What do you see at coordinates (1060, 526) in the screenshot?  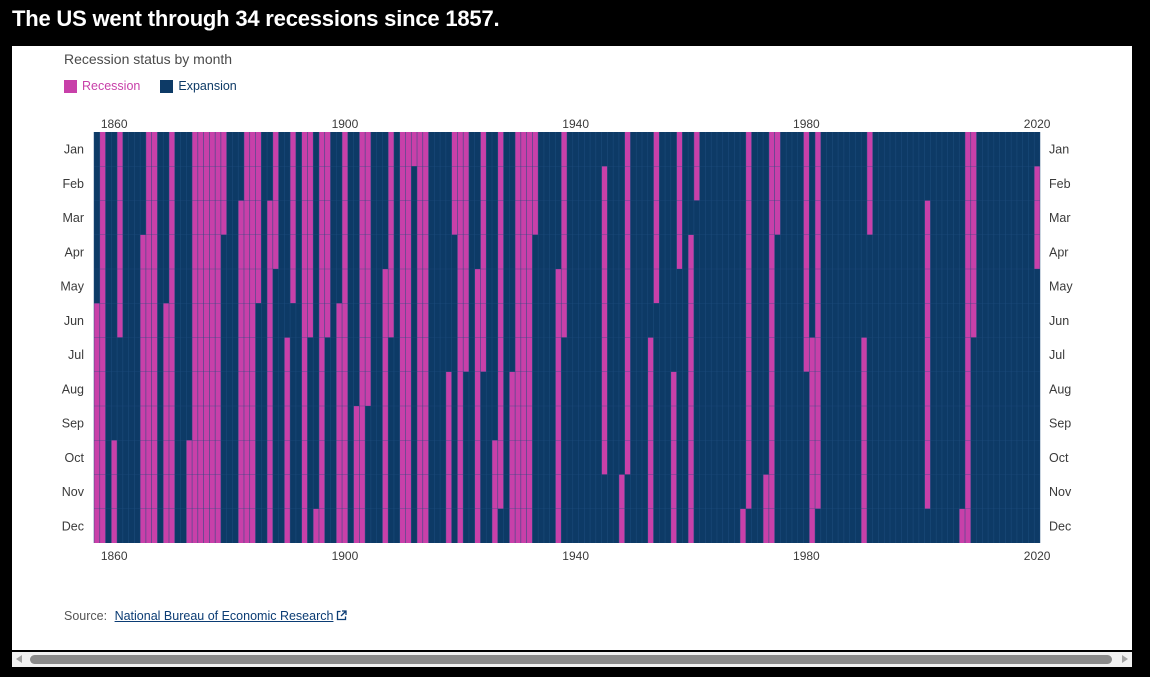 I see `month-label-right: Dec` at bounding box center [1060, 526].